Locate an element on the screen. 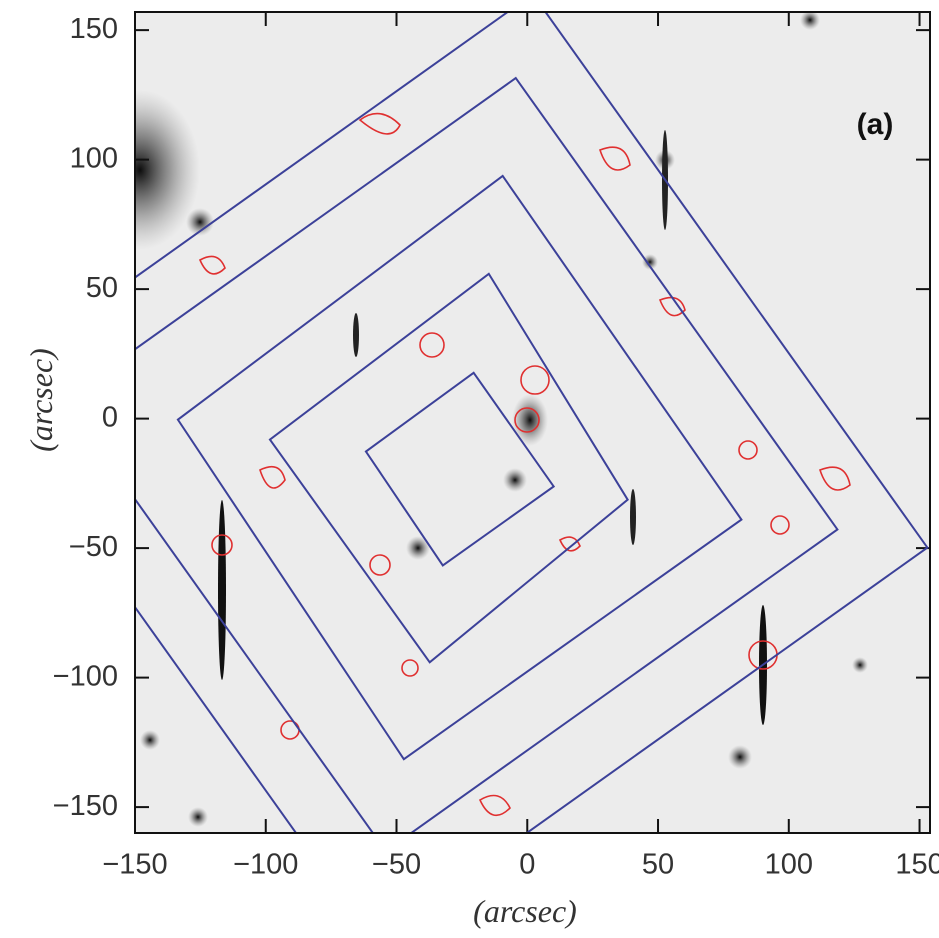  x-tick-label: −150 is located at coordinates (134, 865).